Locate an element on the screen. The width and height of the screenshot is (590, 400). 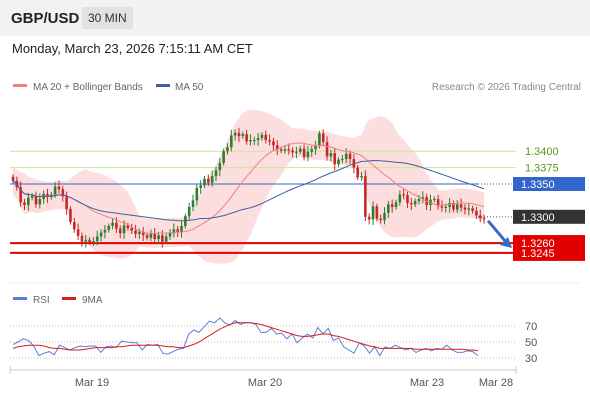
target-label: 1.3260 is located at coordinates (538, 244).